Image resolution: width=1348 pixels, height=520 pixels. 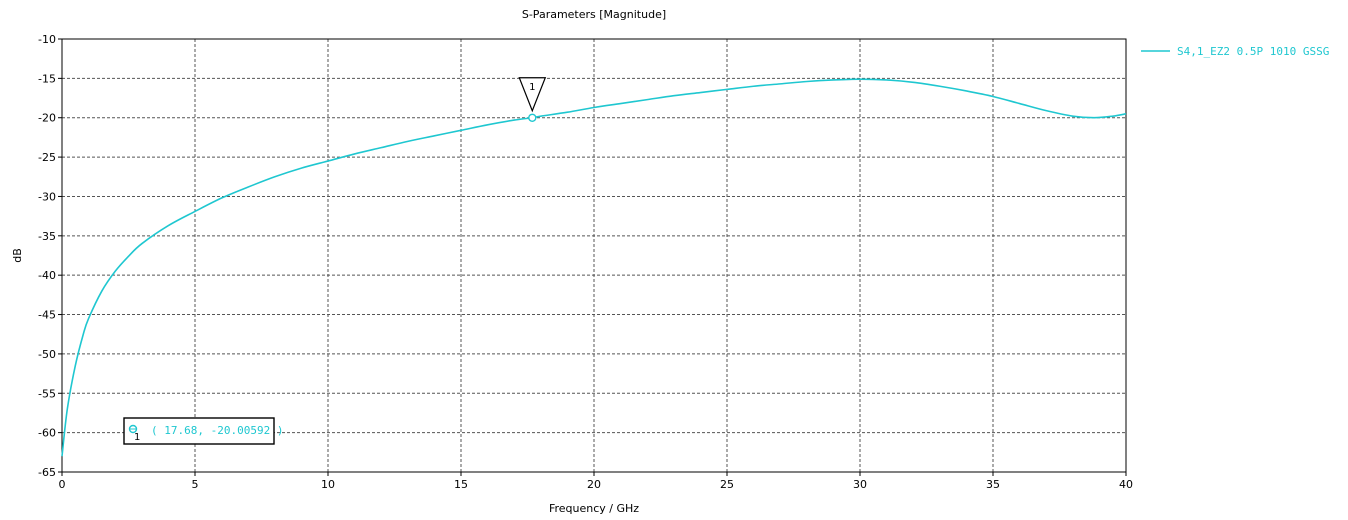 I want to click on x-tick-label: 0, so click(x=62, y=484).